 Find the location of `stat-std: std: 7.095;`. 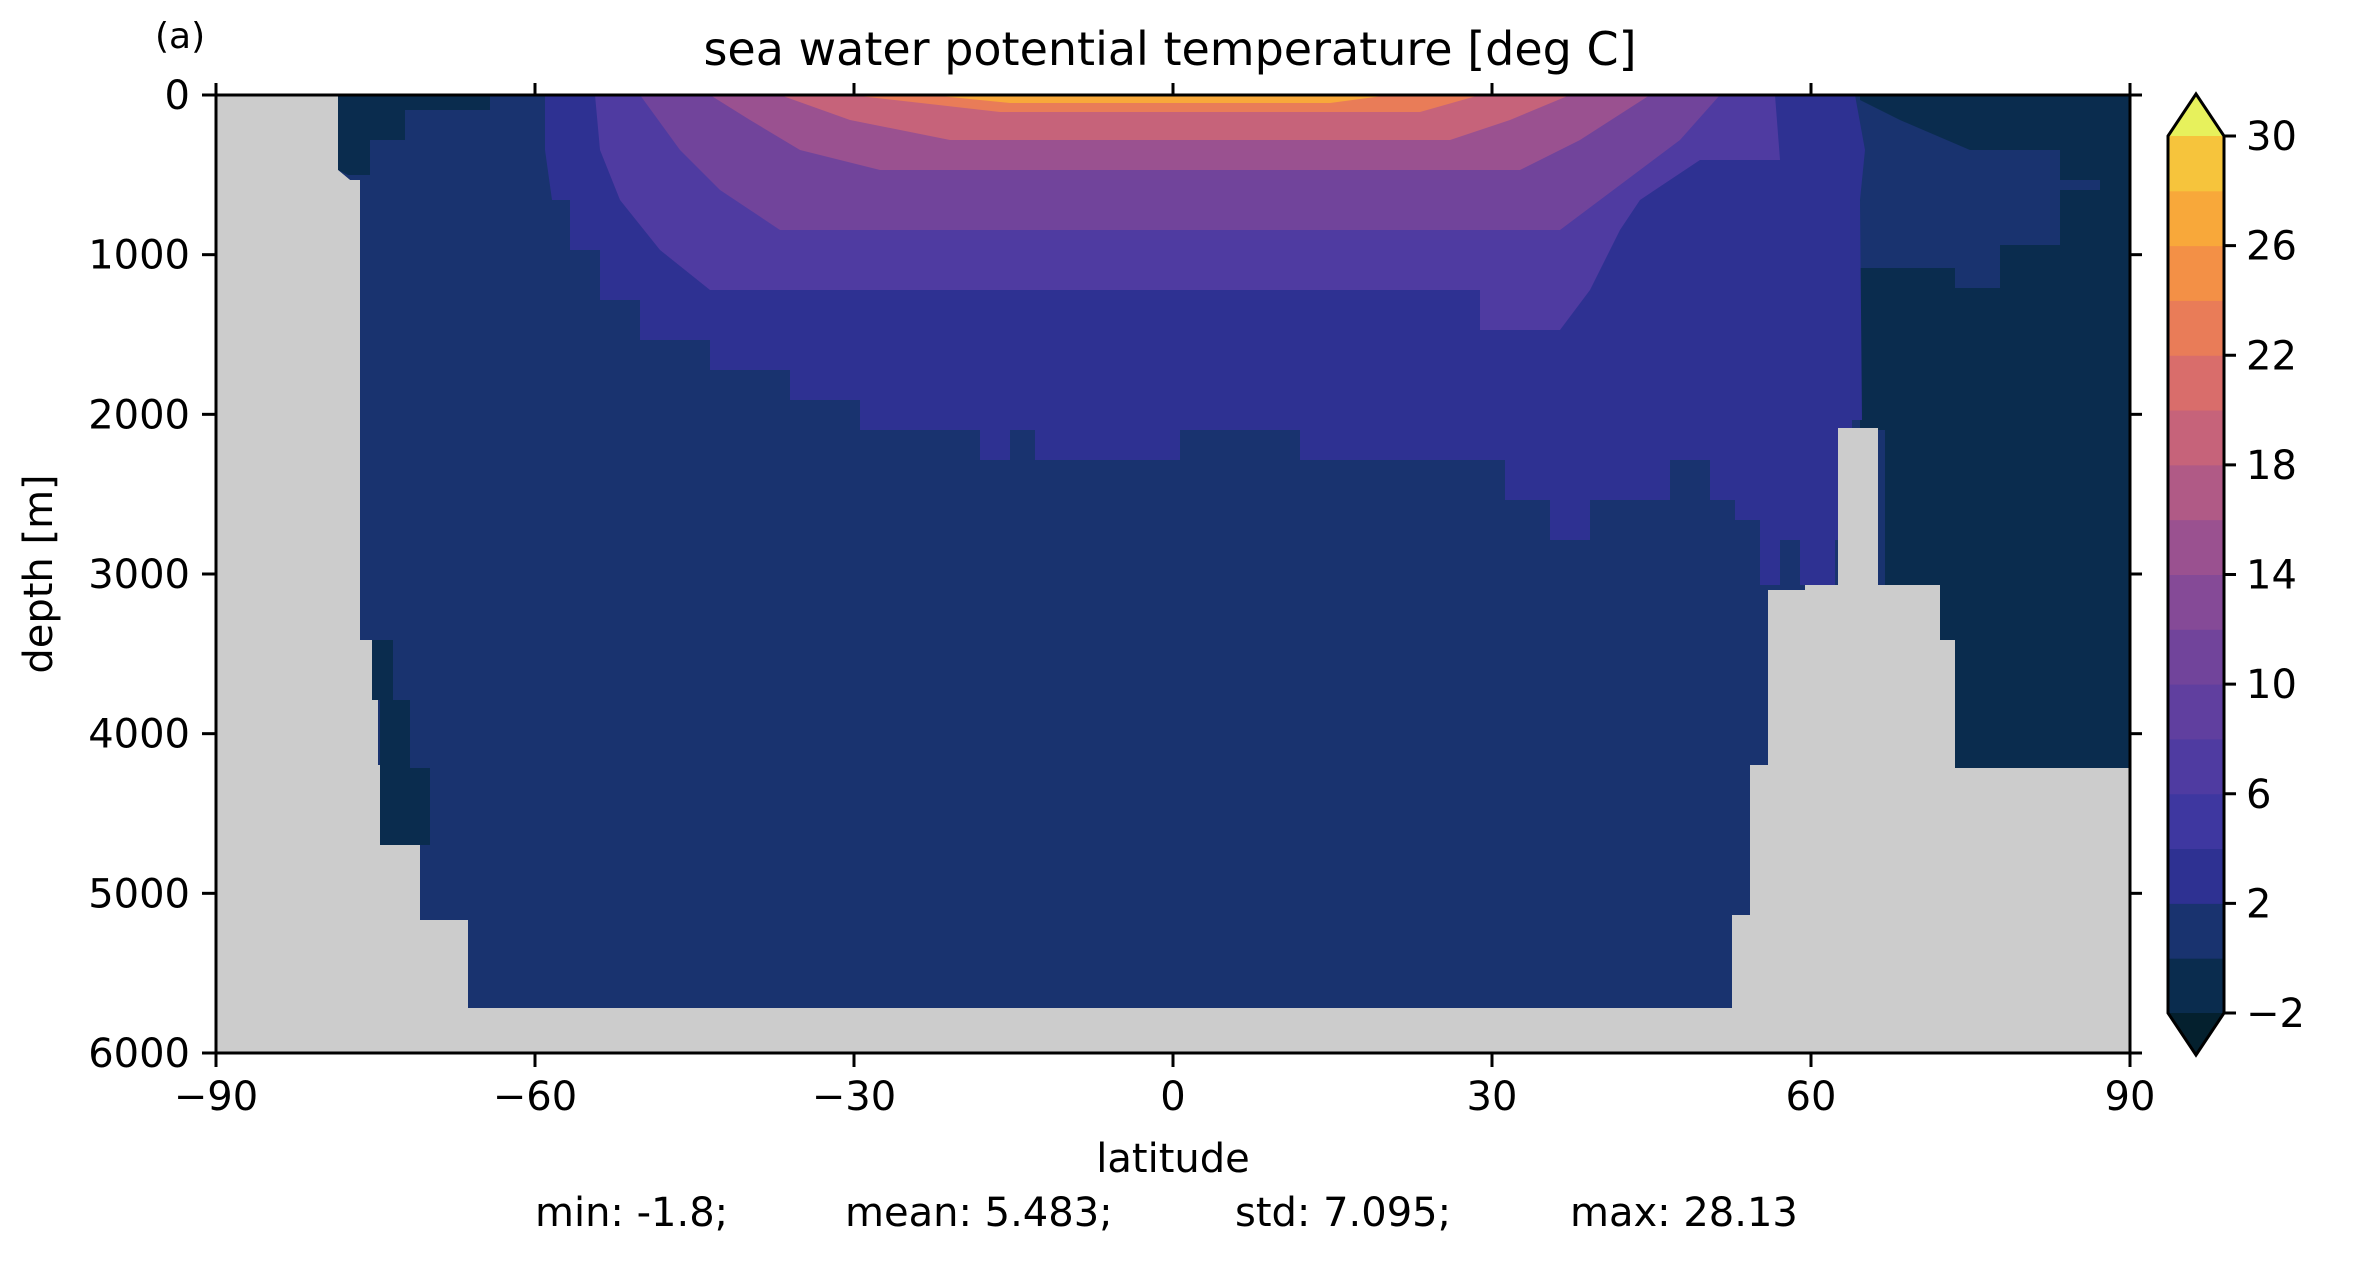

stat-std: std: 7.095; is located at coordinates (1343, 1213).